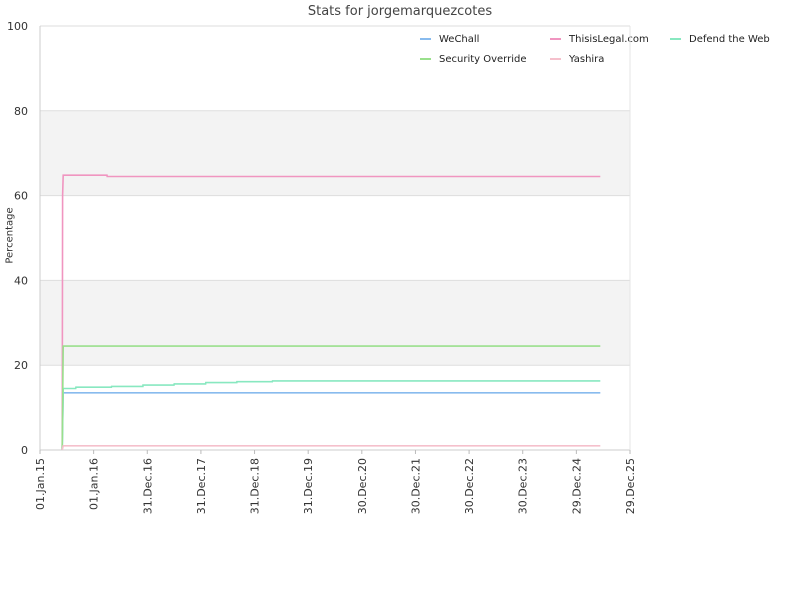  I want to click on legend-label: Yashira, so click(587, 59).